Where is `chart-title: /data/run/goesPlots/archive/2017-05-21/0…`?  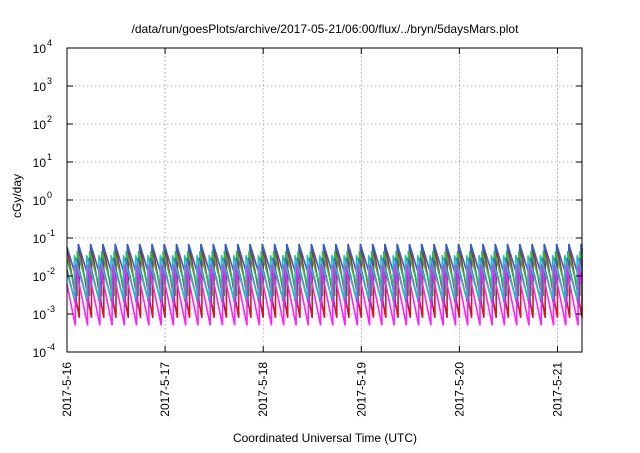 chart-title: /data/run/goesPlots/archive/2017-05-21/0… is located at coordinates (326, 29).